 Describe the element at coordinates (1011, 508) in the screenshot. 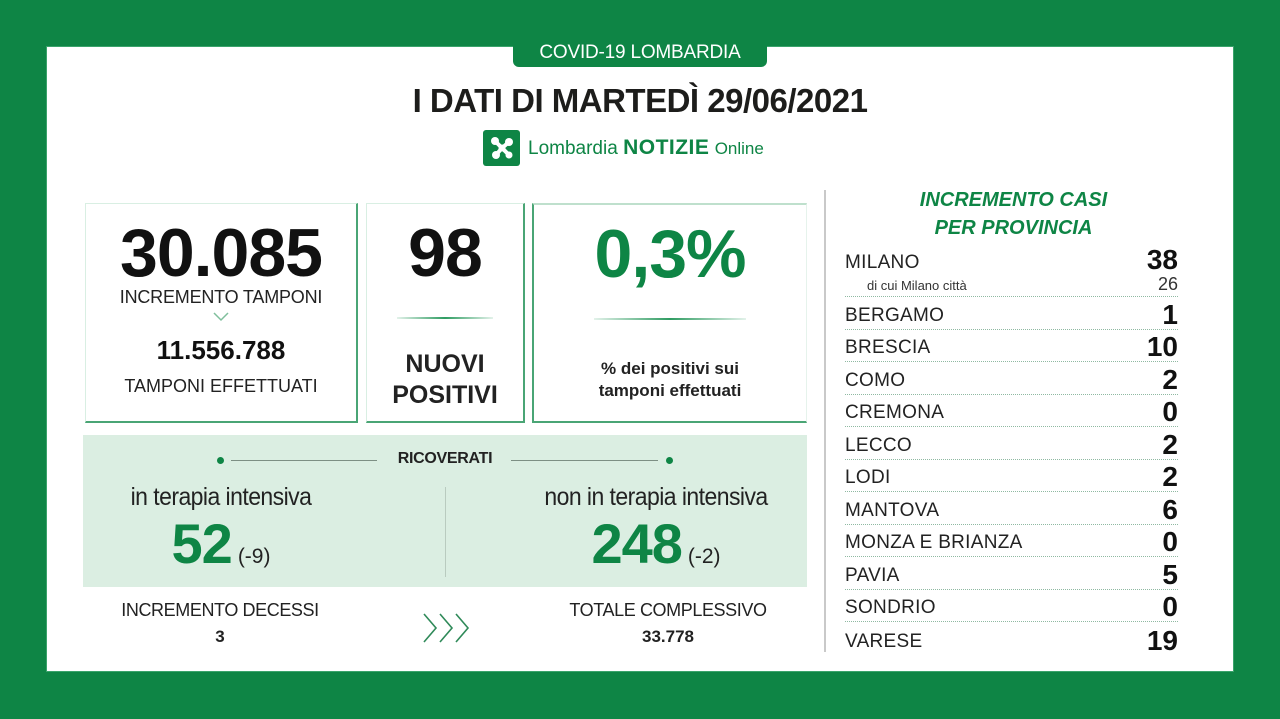

I see `province-row: MANTOVA 6` at that location.